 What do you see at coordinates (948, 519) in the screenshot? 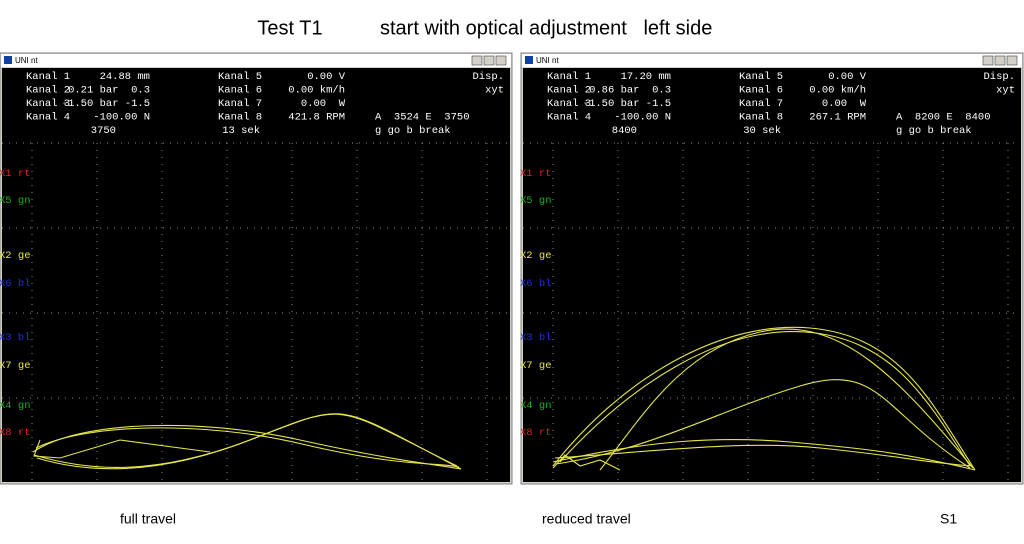
I see `note: S1` at bounding box center [948, 519].